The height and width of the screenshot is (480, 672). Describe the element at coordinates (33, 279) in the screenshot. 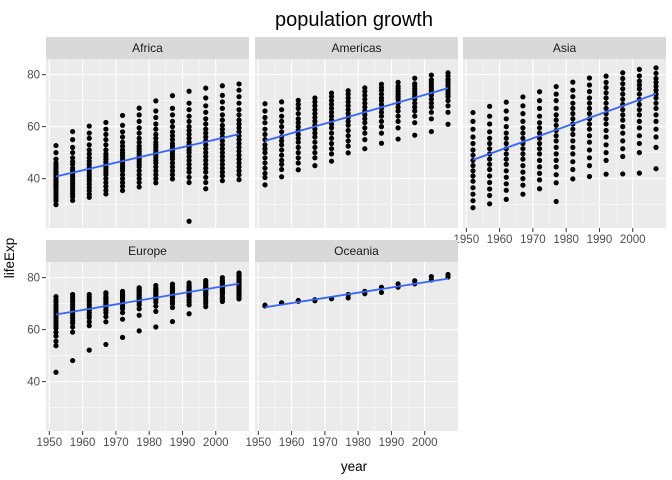

I see `y-tick-label: 80` at that location.